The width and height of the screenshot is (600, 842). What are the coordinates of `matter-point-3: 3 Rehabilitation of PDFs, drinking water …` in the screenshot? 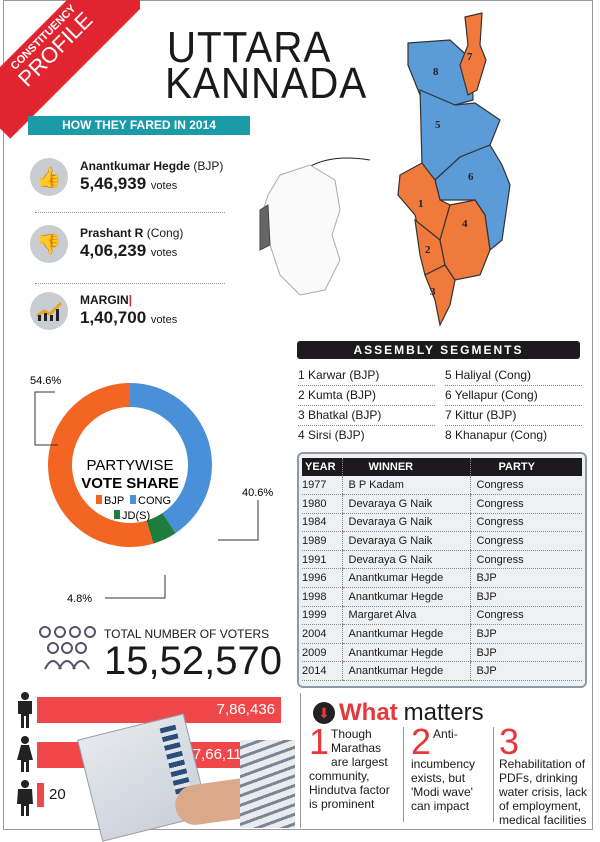 It's located at (544, 776).